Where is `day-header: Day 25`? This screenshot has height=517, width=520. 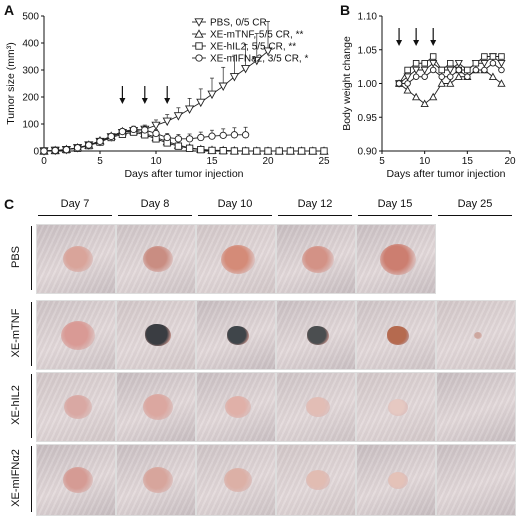
day-header: Day 25 is located at coordinates (475, 204).